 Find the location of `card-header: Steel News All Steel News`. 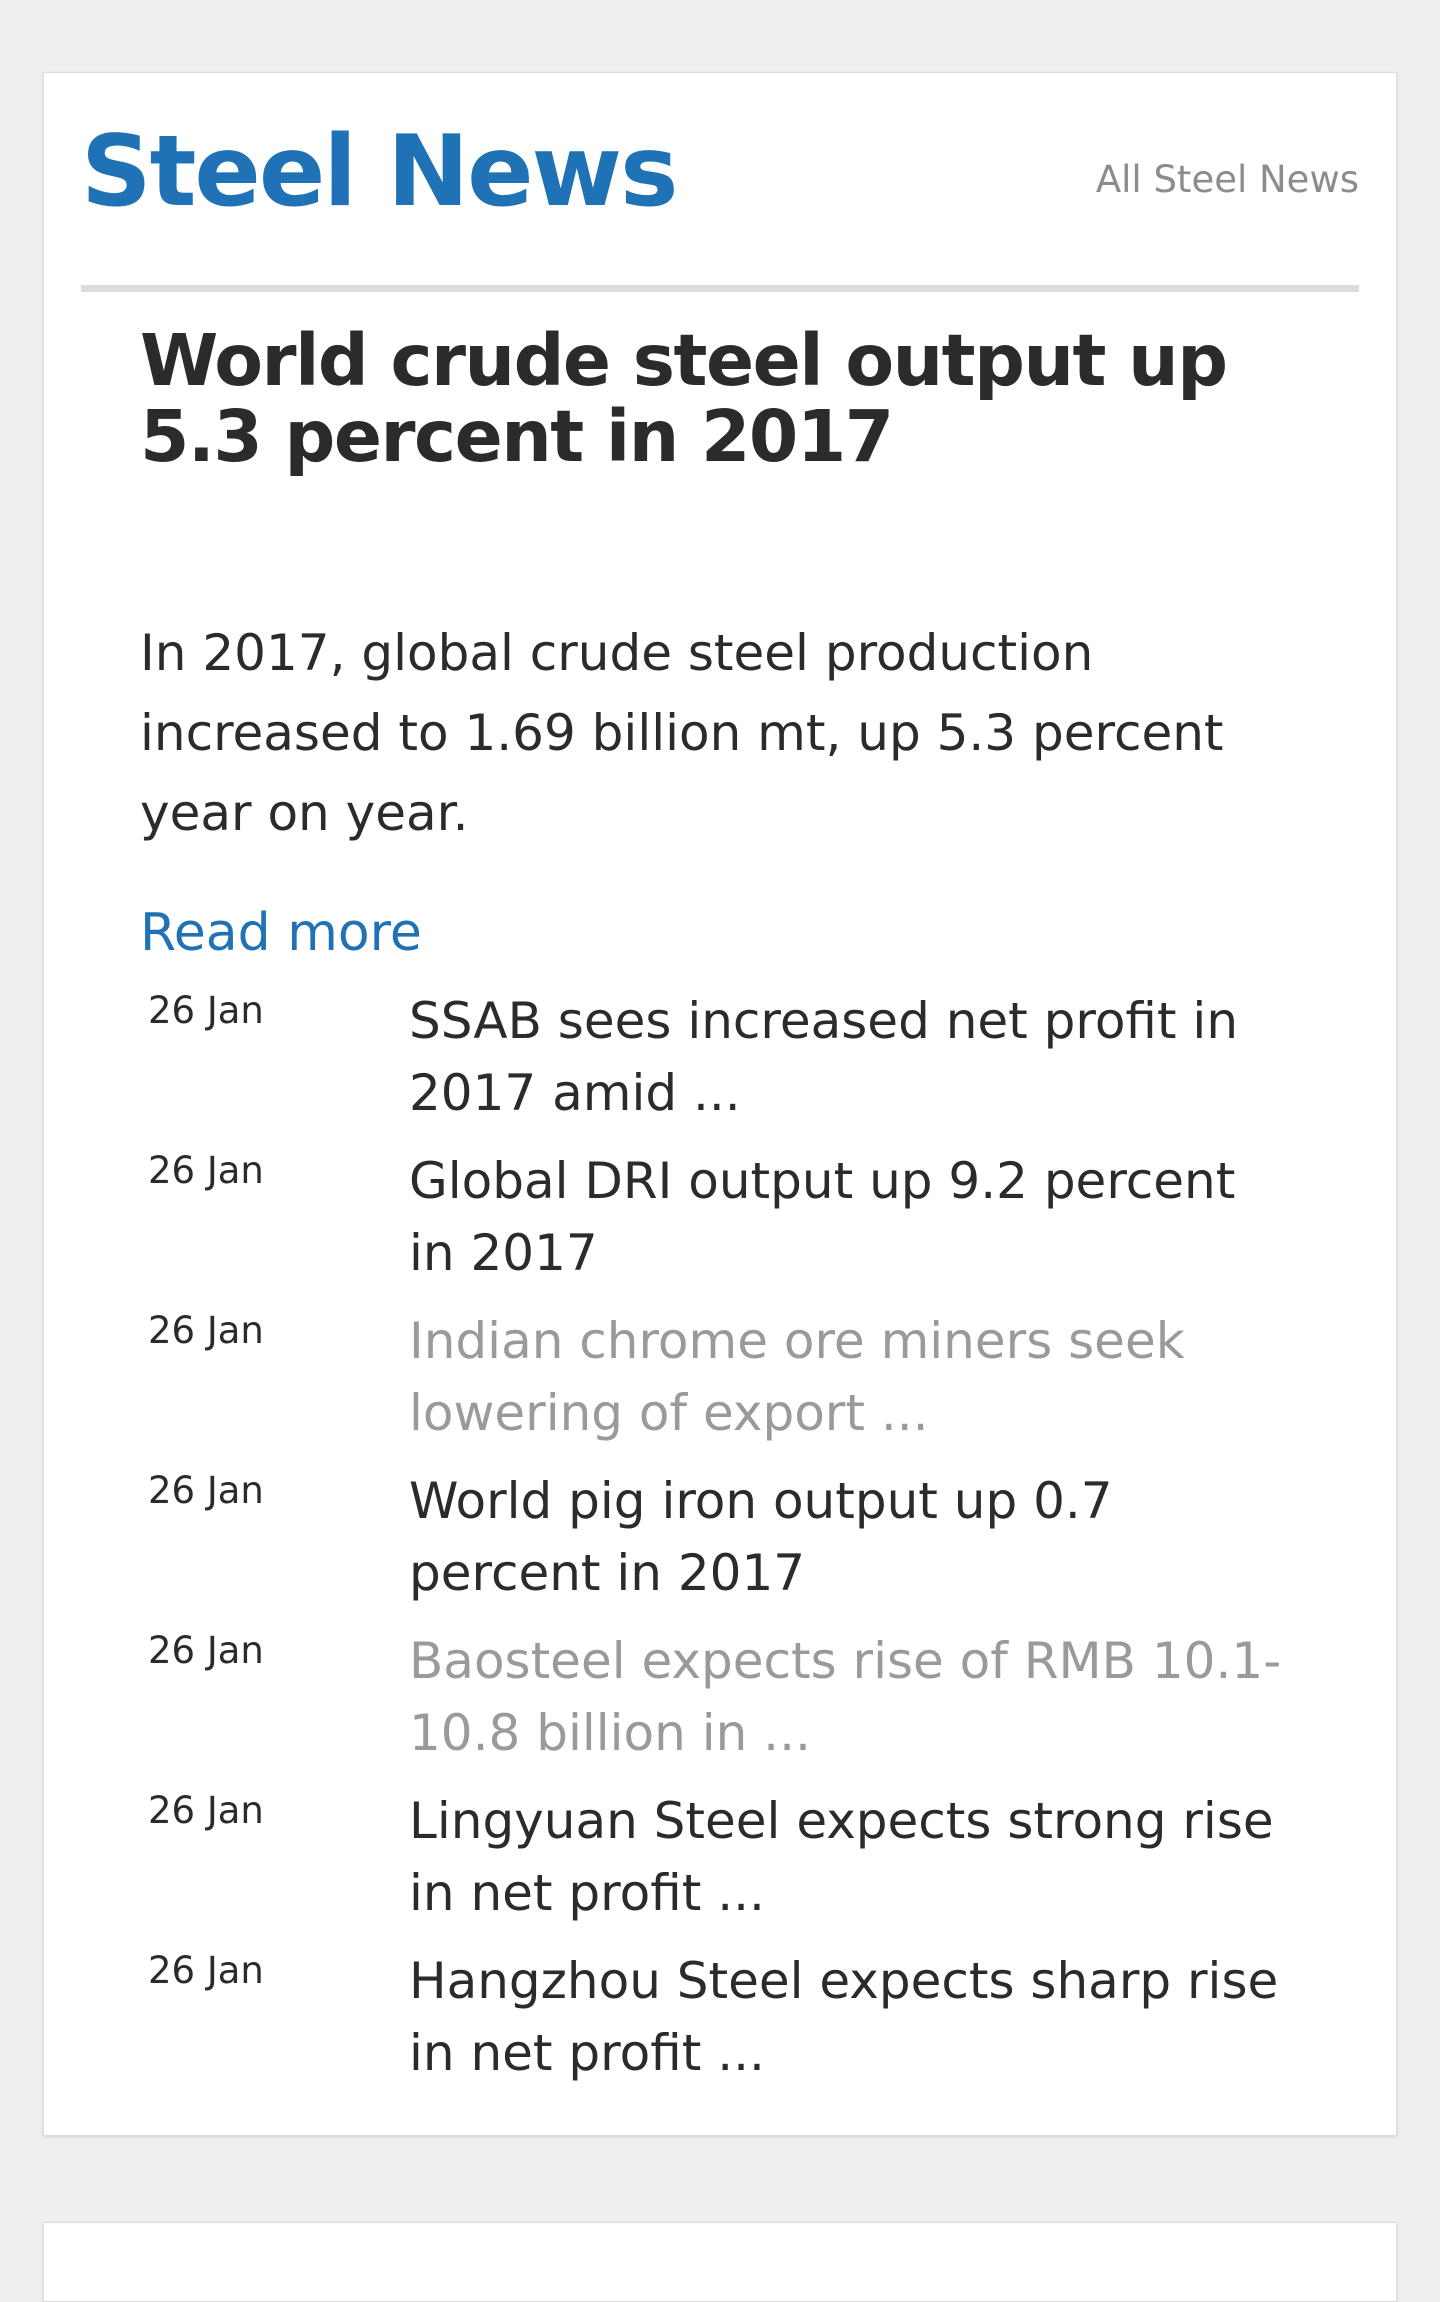

card-header: Steel News All Steel News is located at coordinates (720, 182).